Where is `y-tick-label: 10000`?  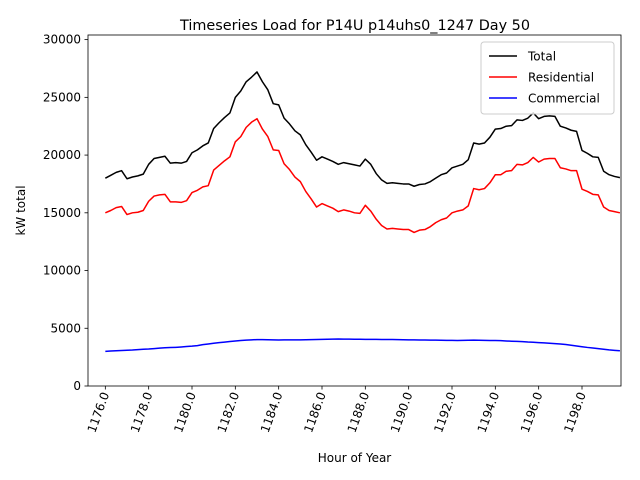 y-tick-label: 10000 is located at coordinates (62, 271).